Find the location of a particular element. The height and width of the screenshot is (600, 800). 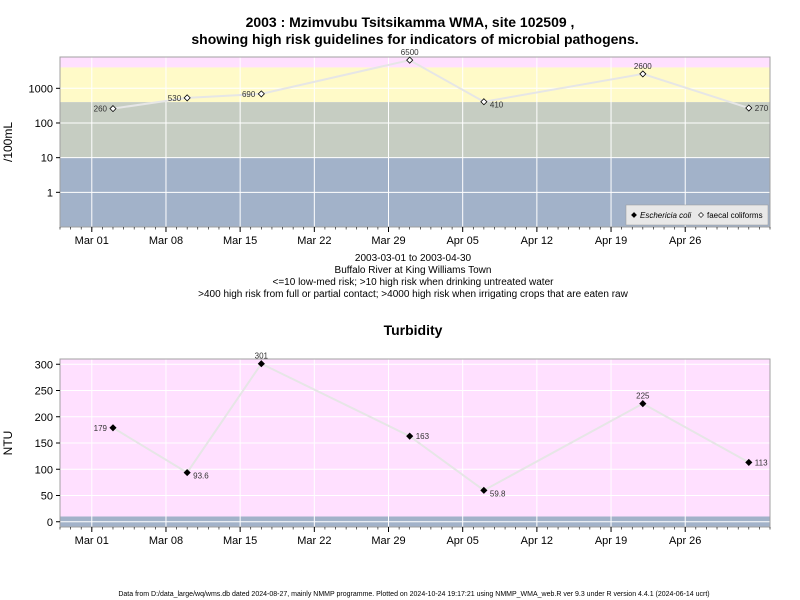

y-tick-label: 200 is located at coordinates (44, 418).